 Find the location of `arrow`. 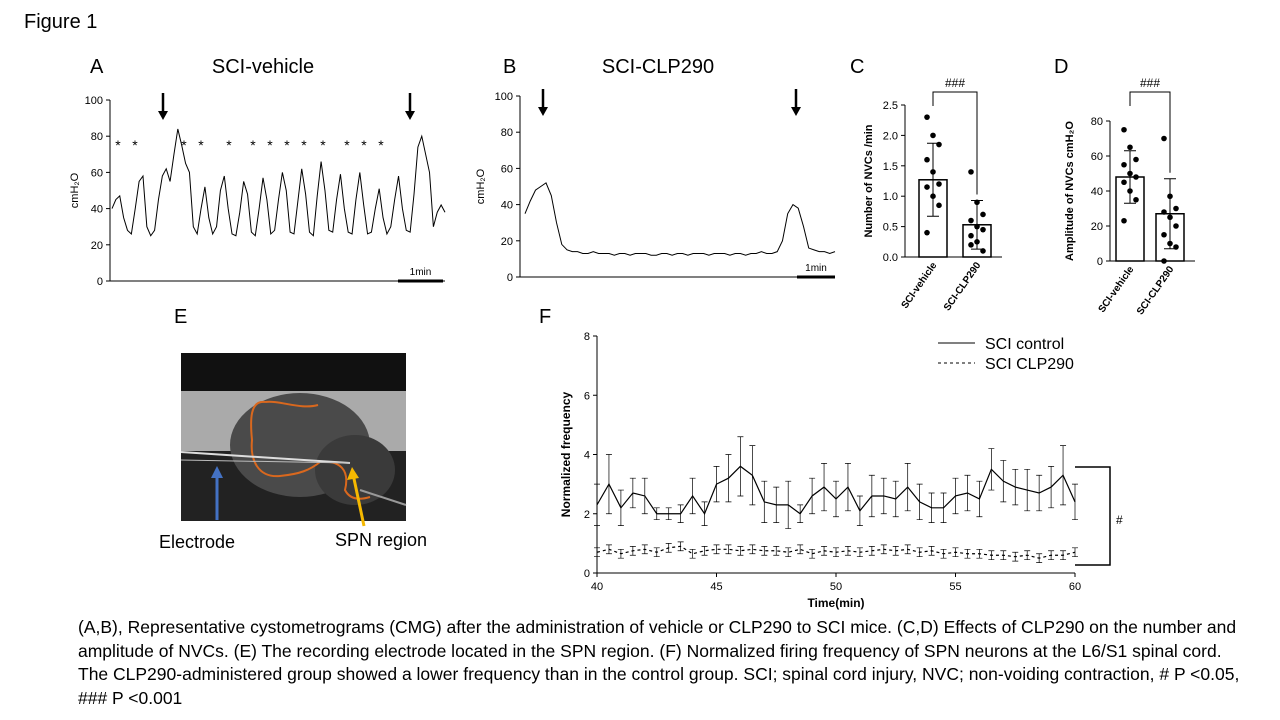

arrow is located at coordinates (358, 500).